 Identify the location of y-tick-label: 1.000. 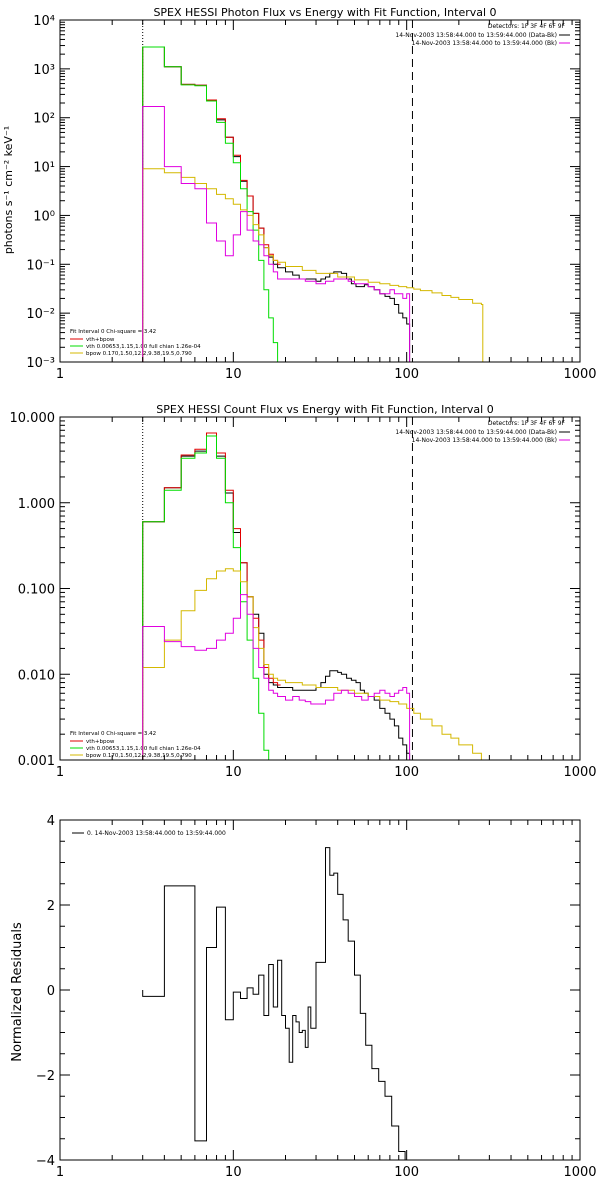
(36, 504).